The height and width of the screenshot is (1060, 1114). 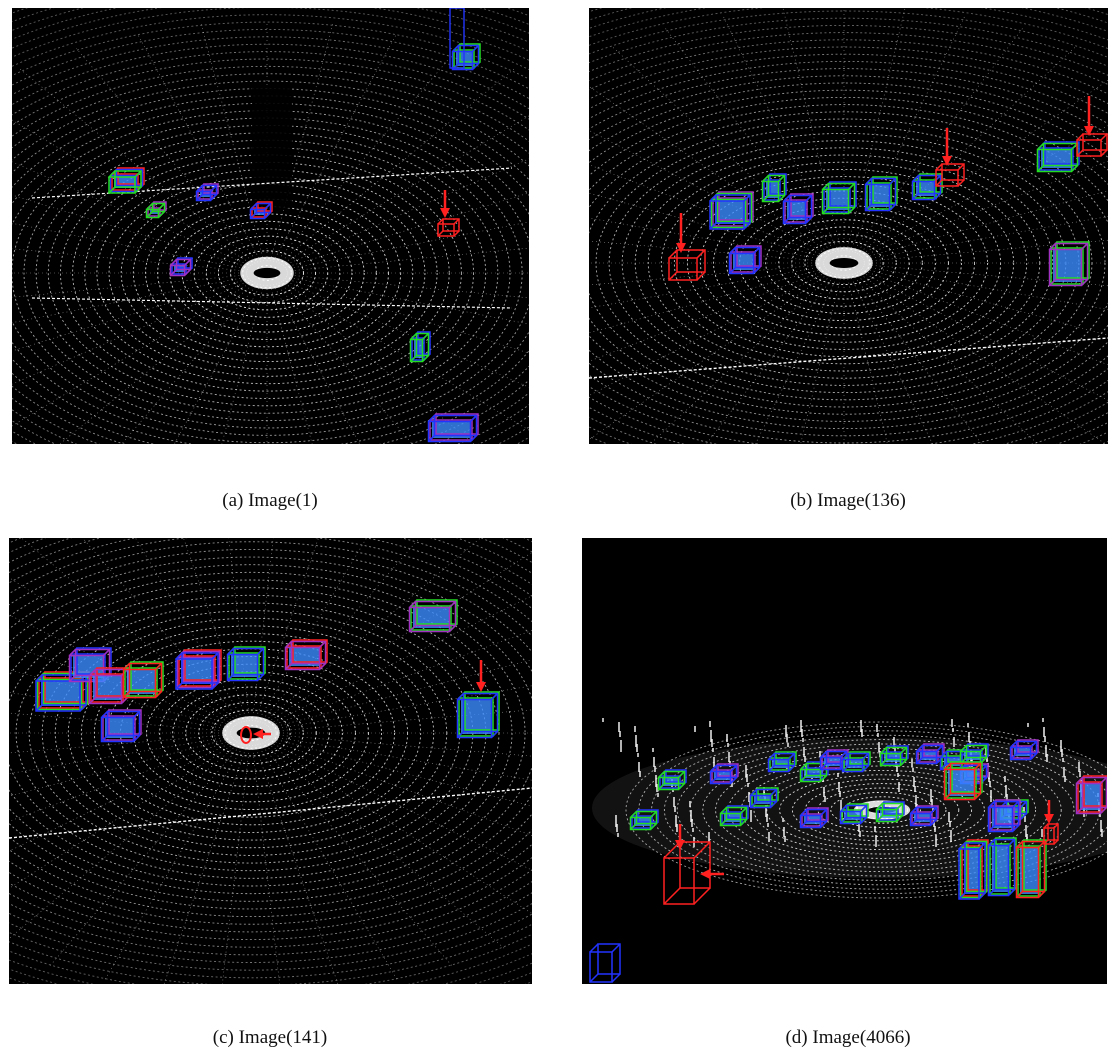 What do you see at coordinates (1051, 834) in the screenshot?
I see `missed-car-d2` at bounding box center [1051, 834].